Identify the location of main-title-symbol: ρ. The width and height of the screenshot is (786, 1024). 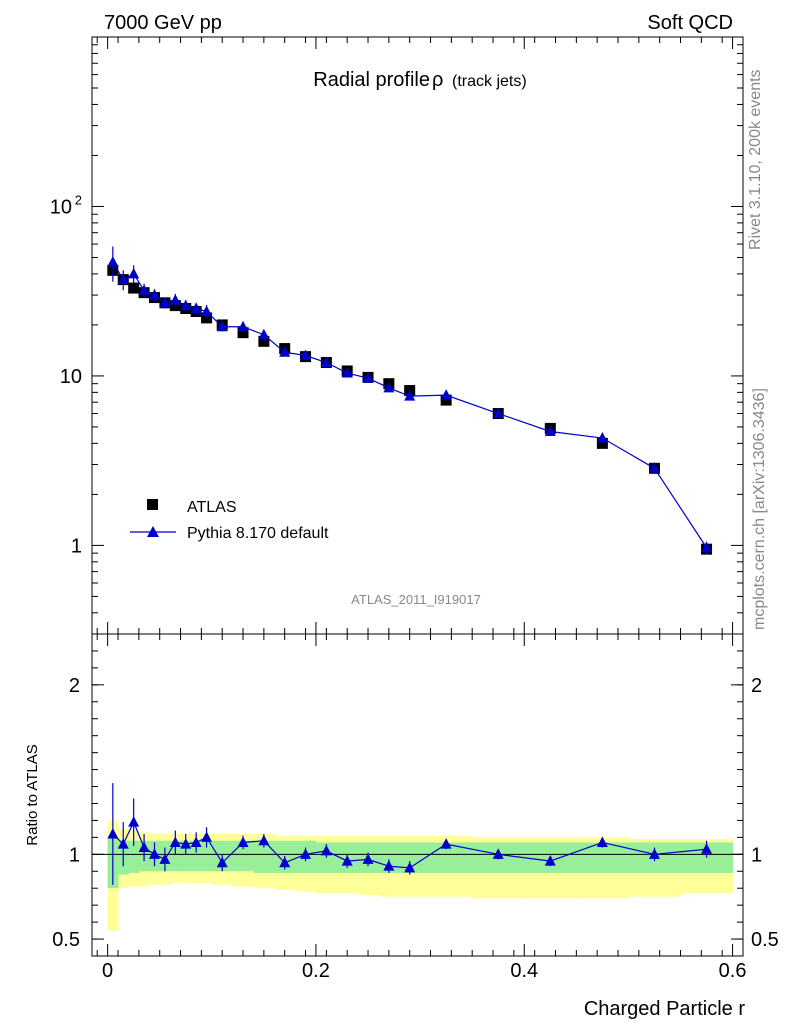
(437, 80).